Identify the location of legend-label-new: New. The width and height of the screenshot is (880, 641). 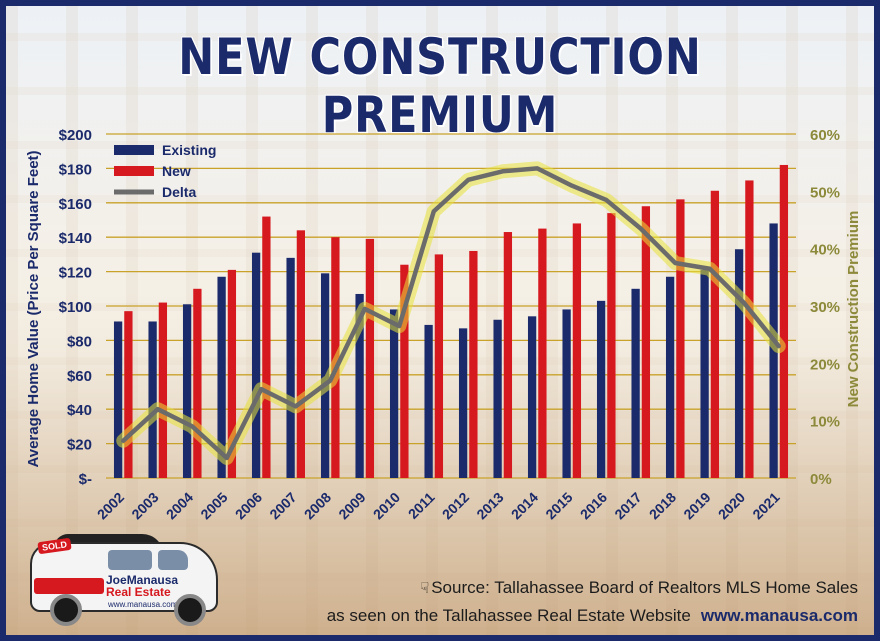
(176, 171).